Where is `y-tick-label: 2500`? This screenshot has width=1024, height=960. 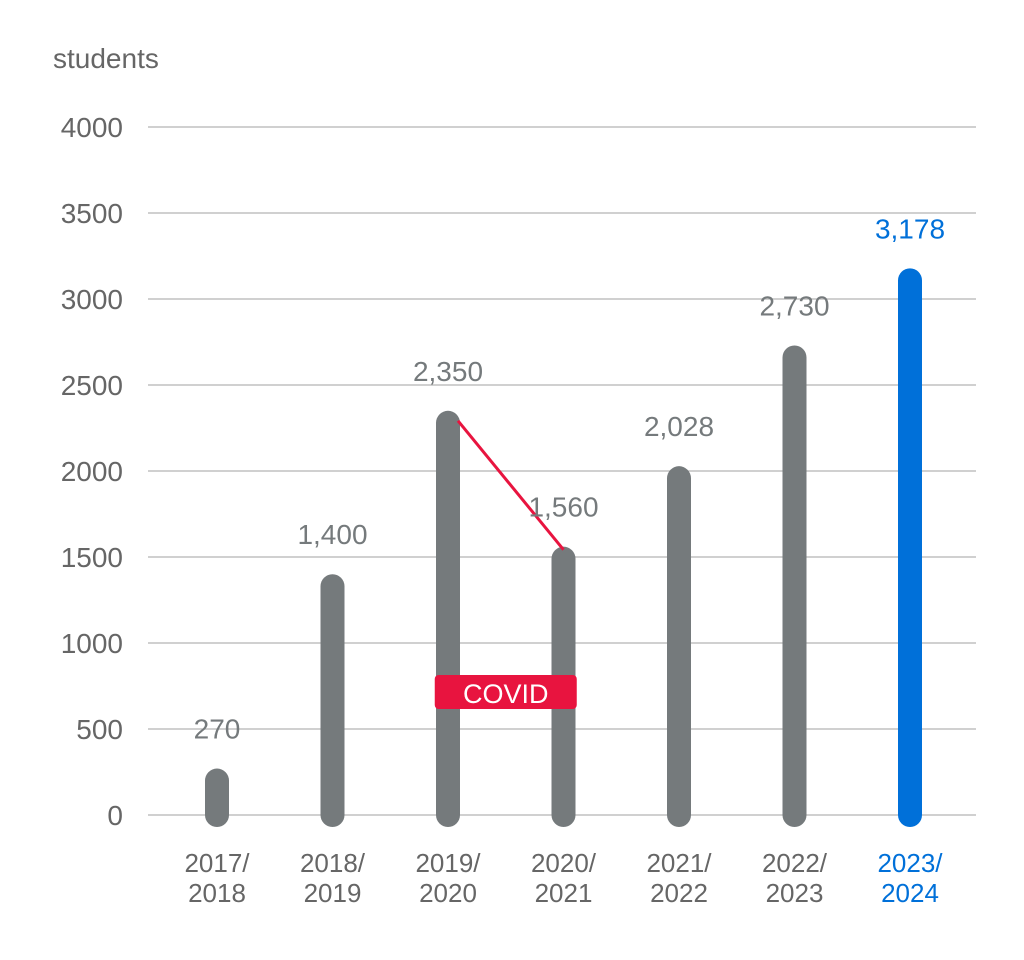
y-tick-label: 2500 is located at coordinates (92, 385).